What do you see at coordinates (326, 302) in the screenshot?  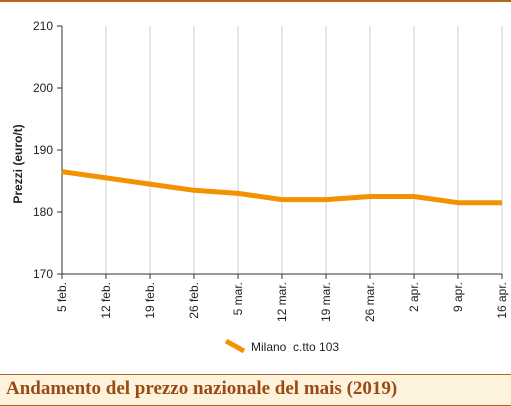 I see `x-tick-label: 19 mar.` at bounding box center [326, 302].